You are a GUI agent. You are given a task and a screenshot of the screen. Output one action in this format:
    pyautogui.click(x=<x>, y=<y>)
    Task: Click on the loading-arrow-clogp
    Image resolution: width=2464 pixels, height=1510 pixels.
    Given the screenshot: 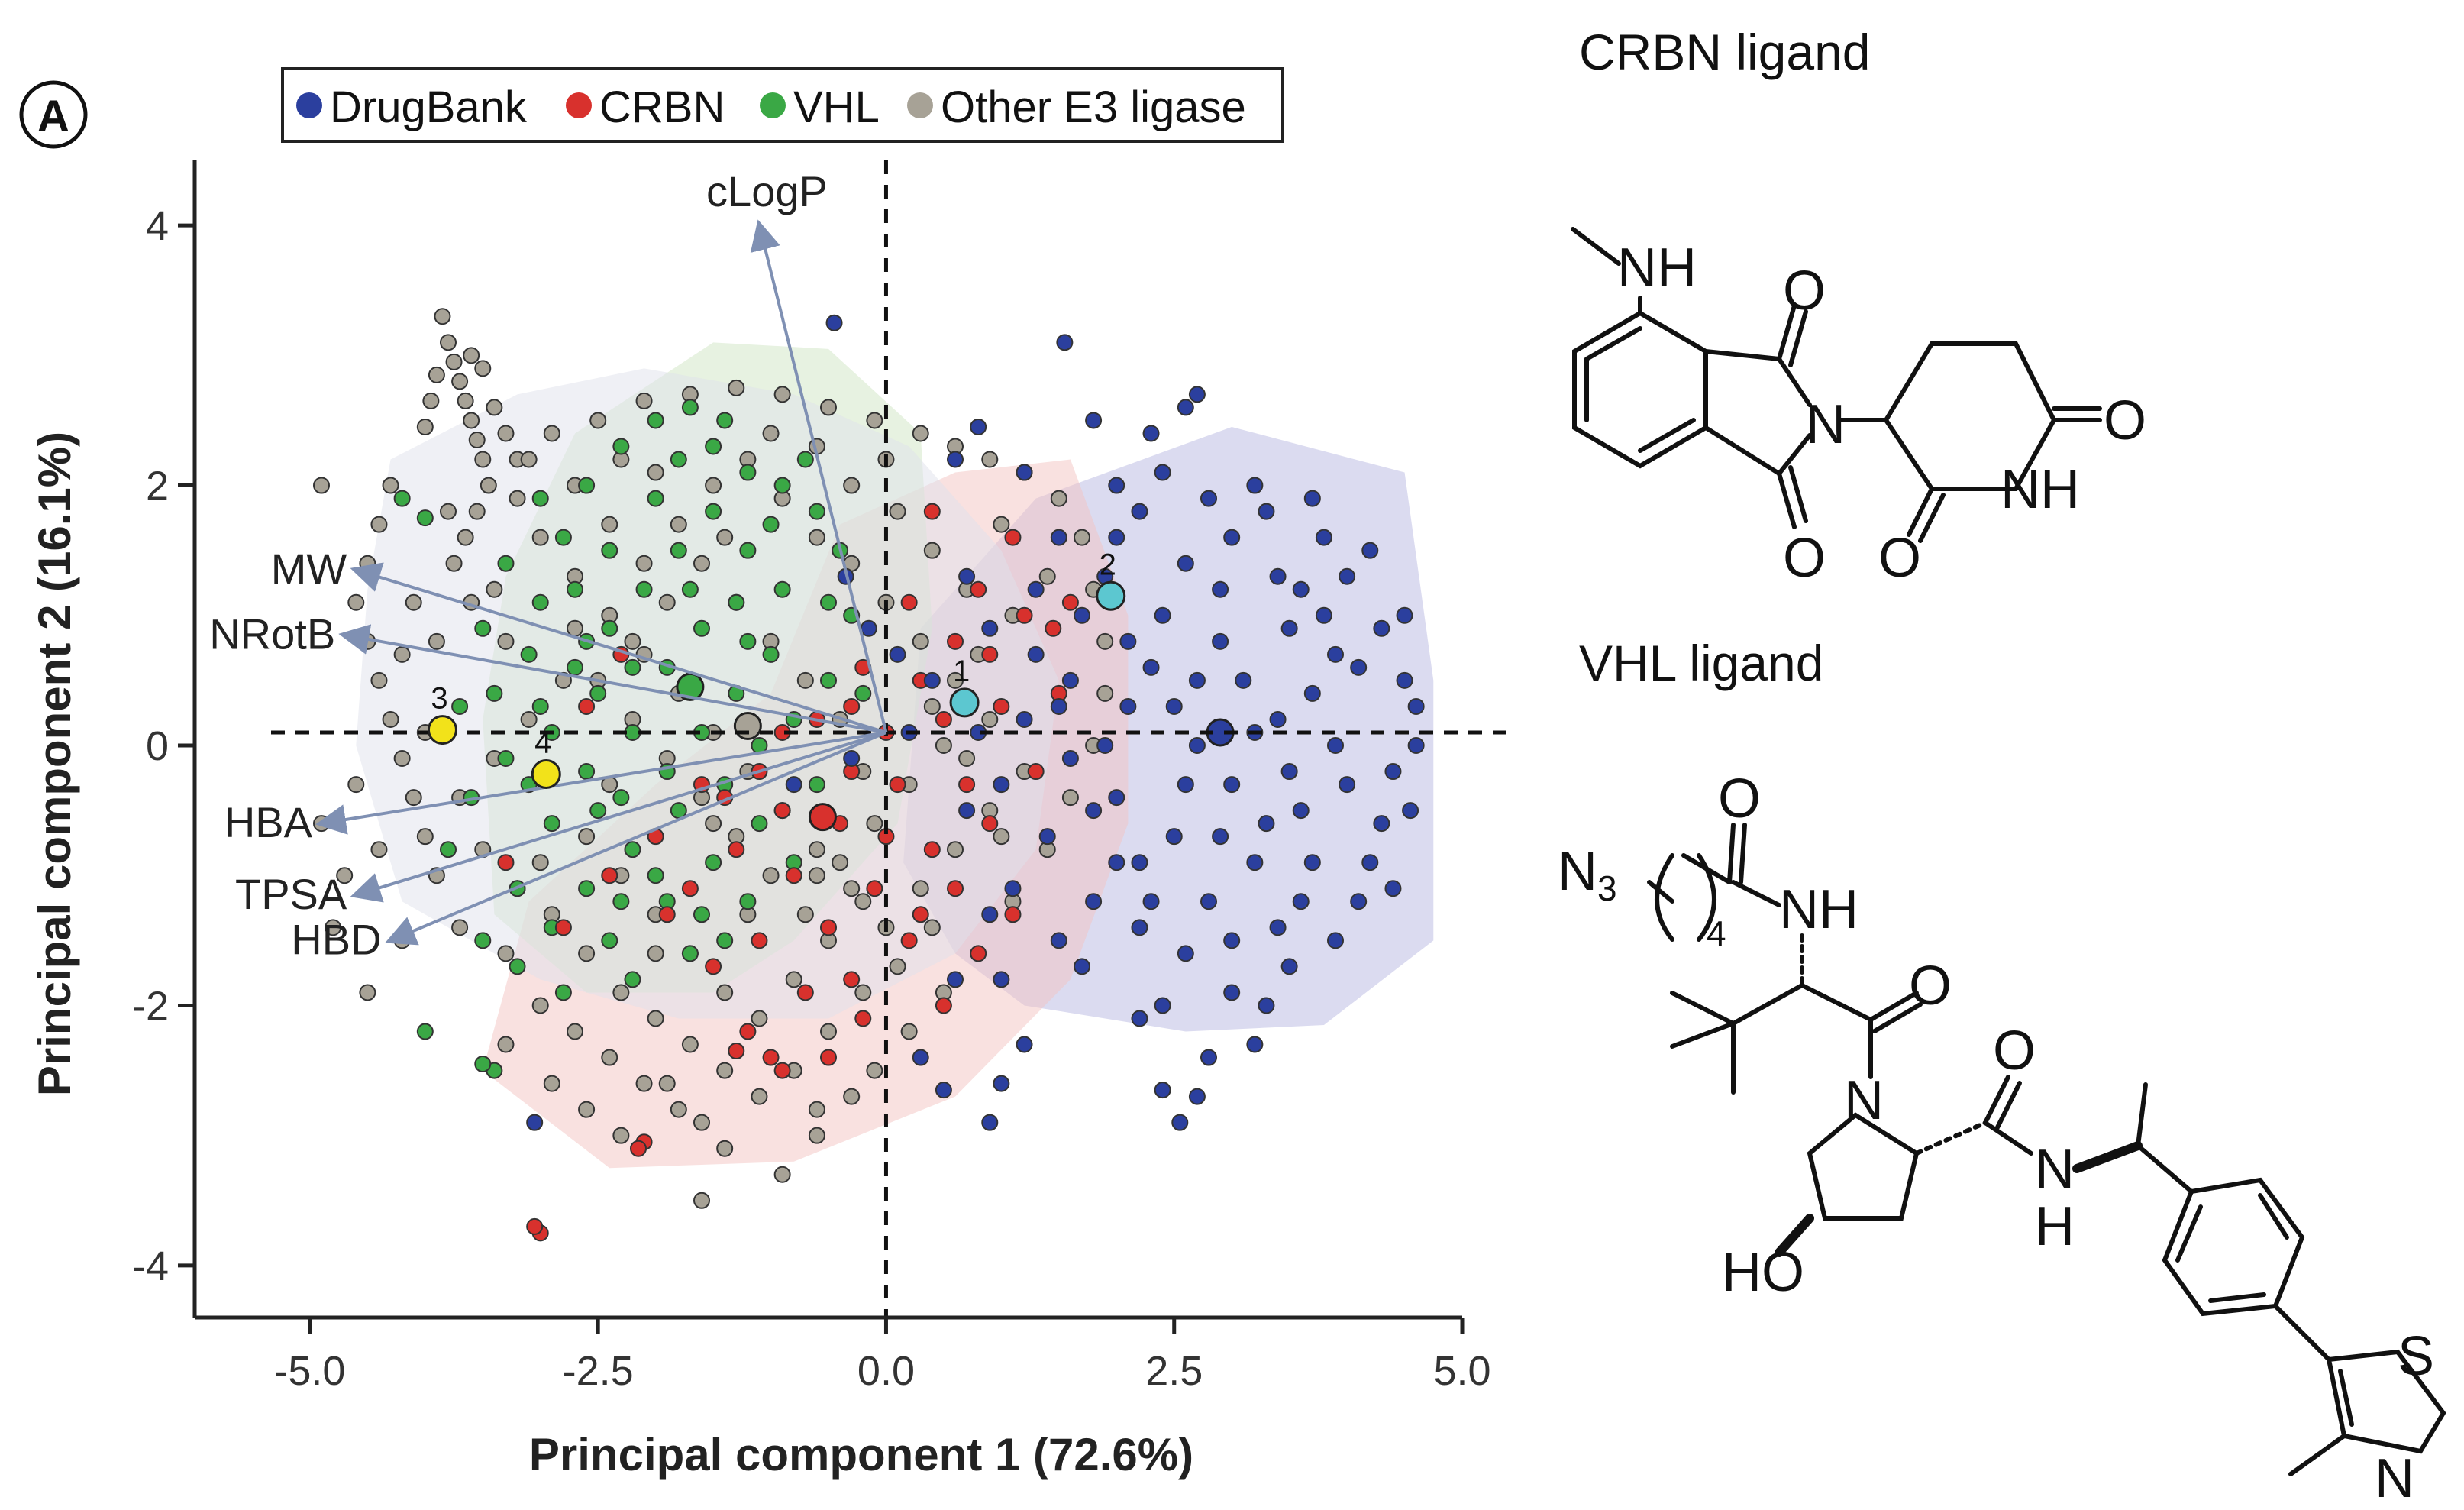 What is the action you would take?
    pyautogui.click(x=819, y=476)
    